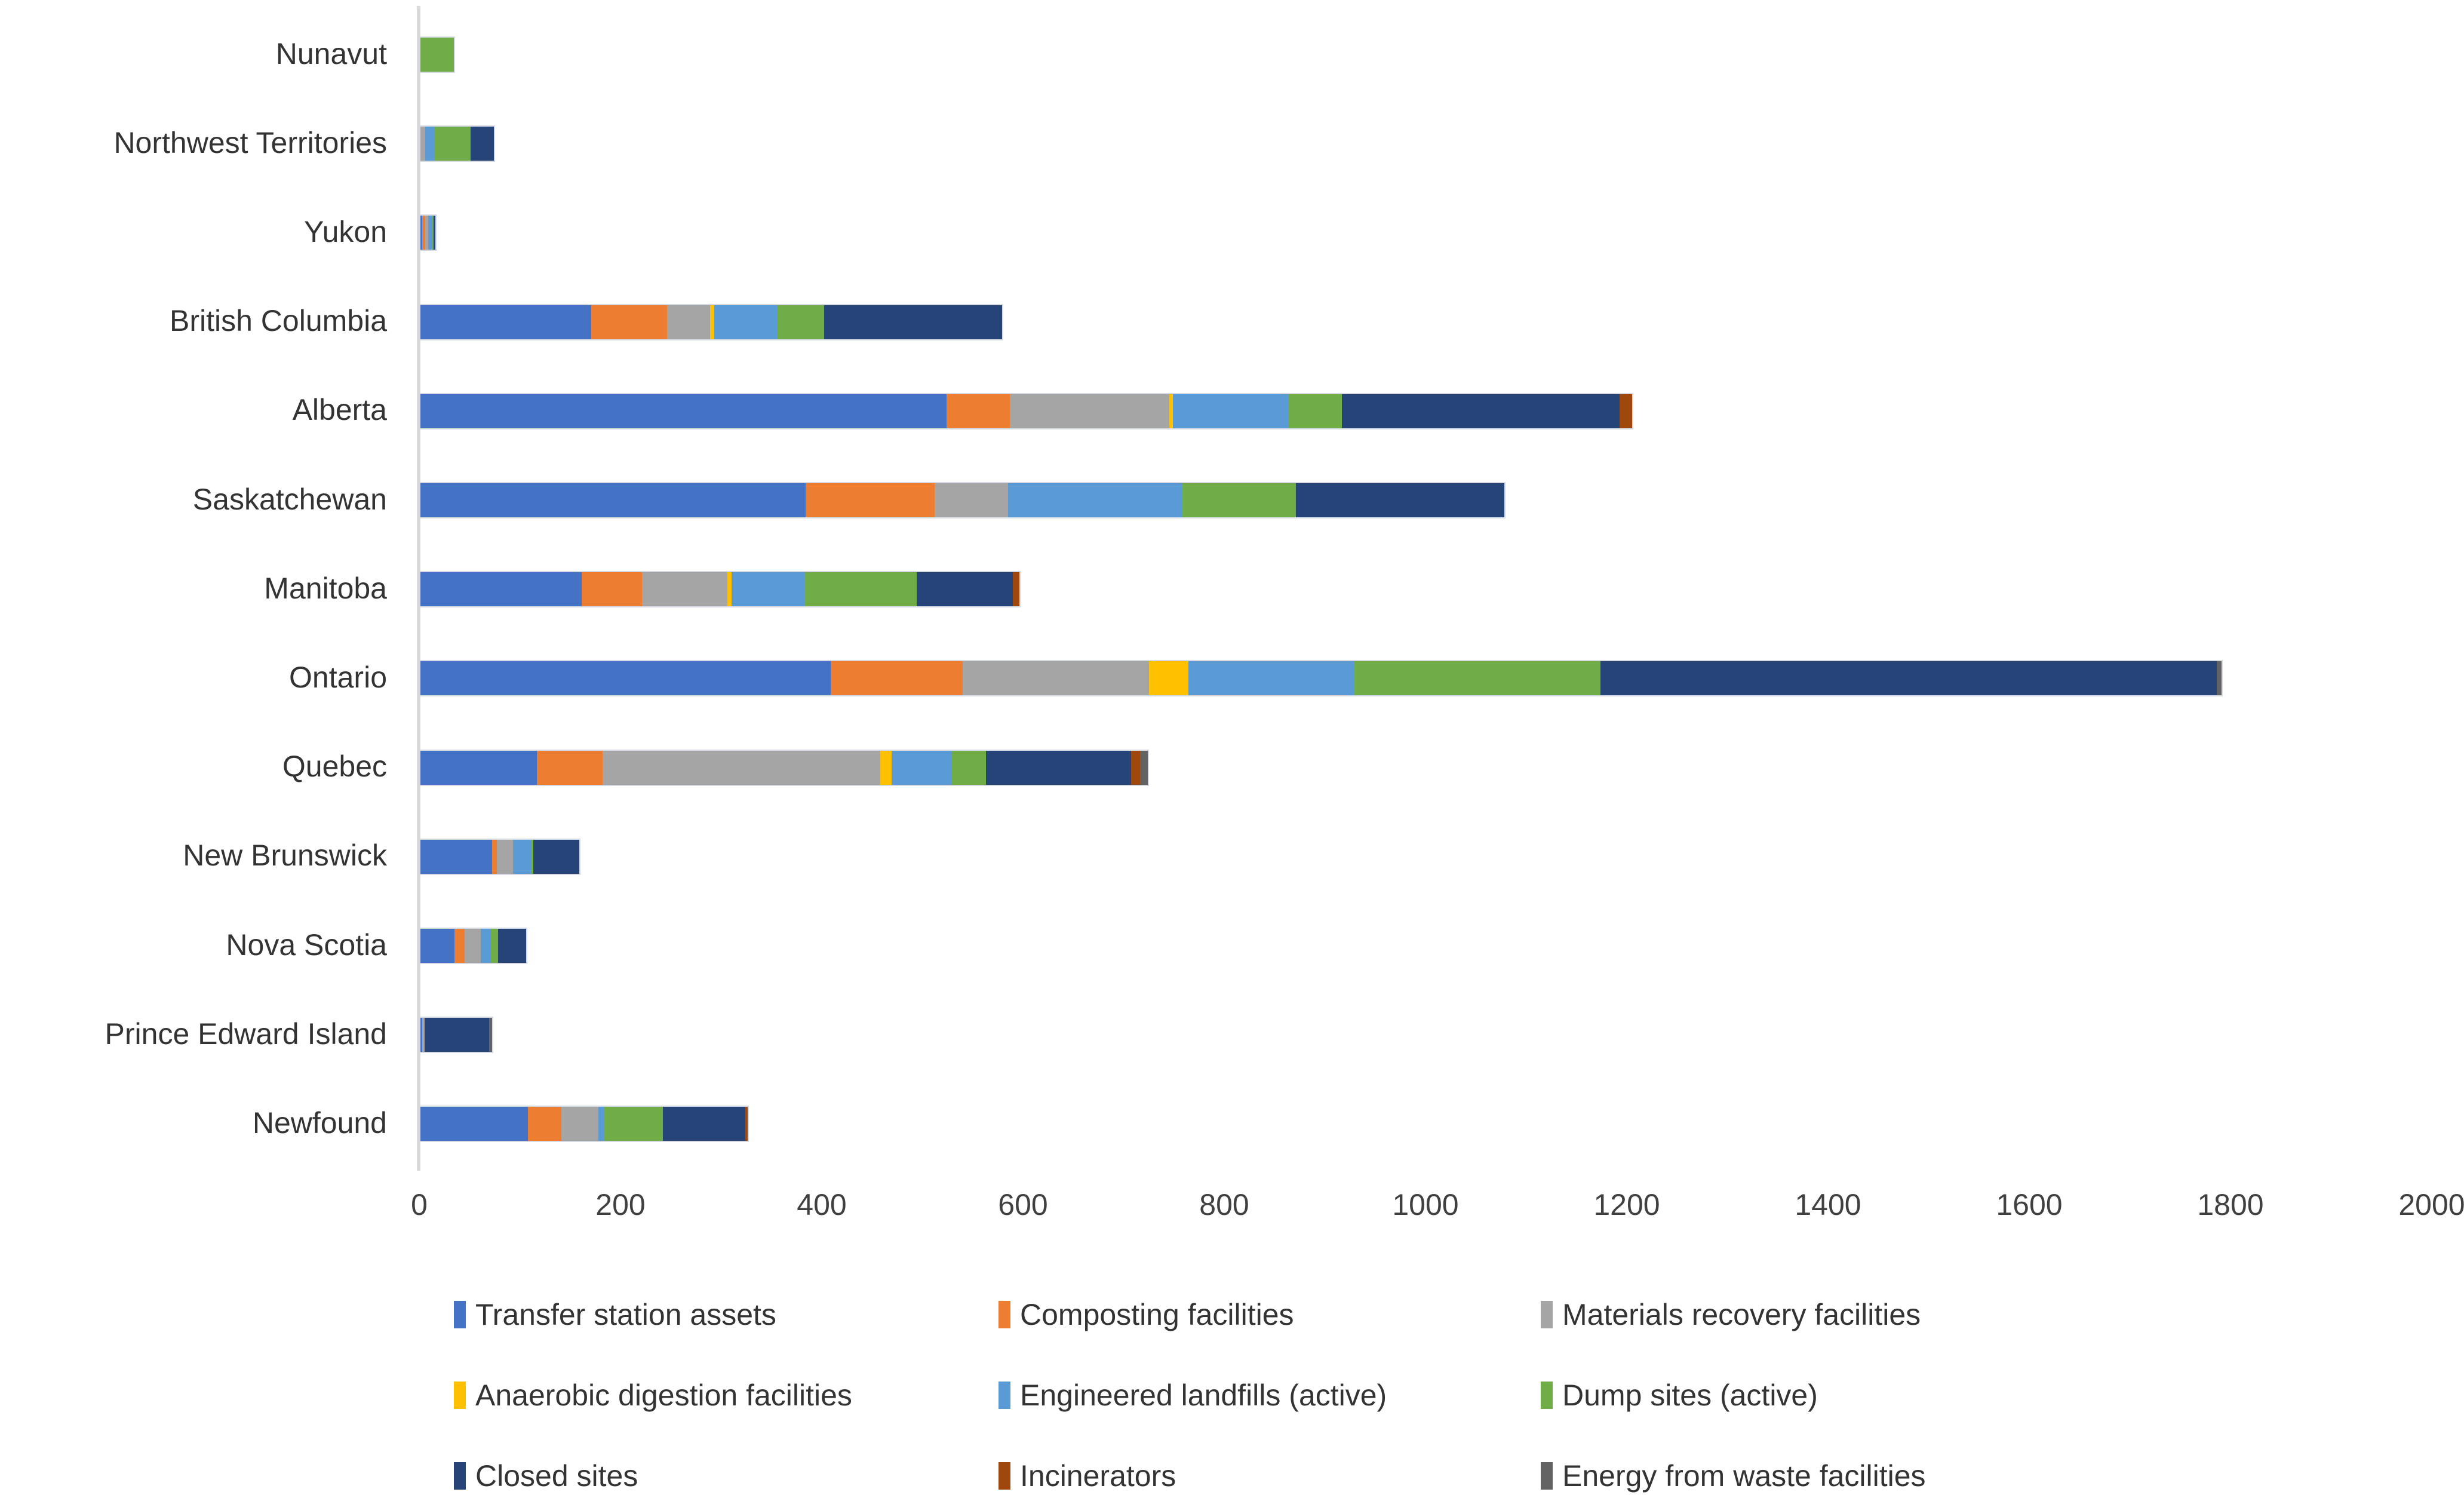  I want to click on legend-label: Closed sites, so click(556, 1476).